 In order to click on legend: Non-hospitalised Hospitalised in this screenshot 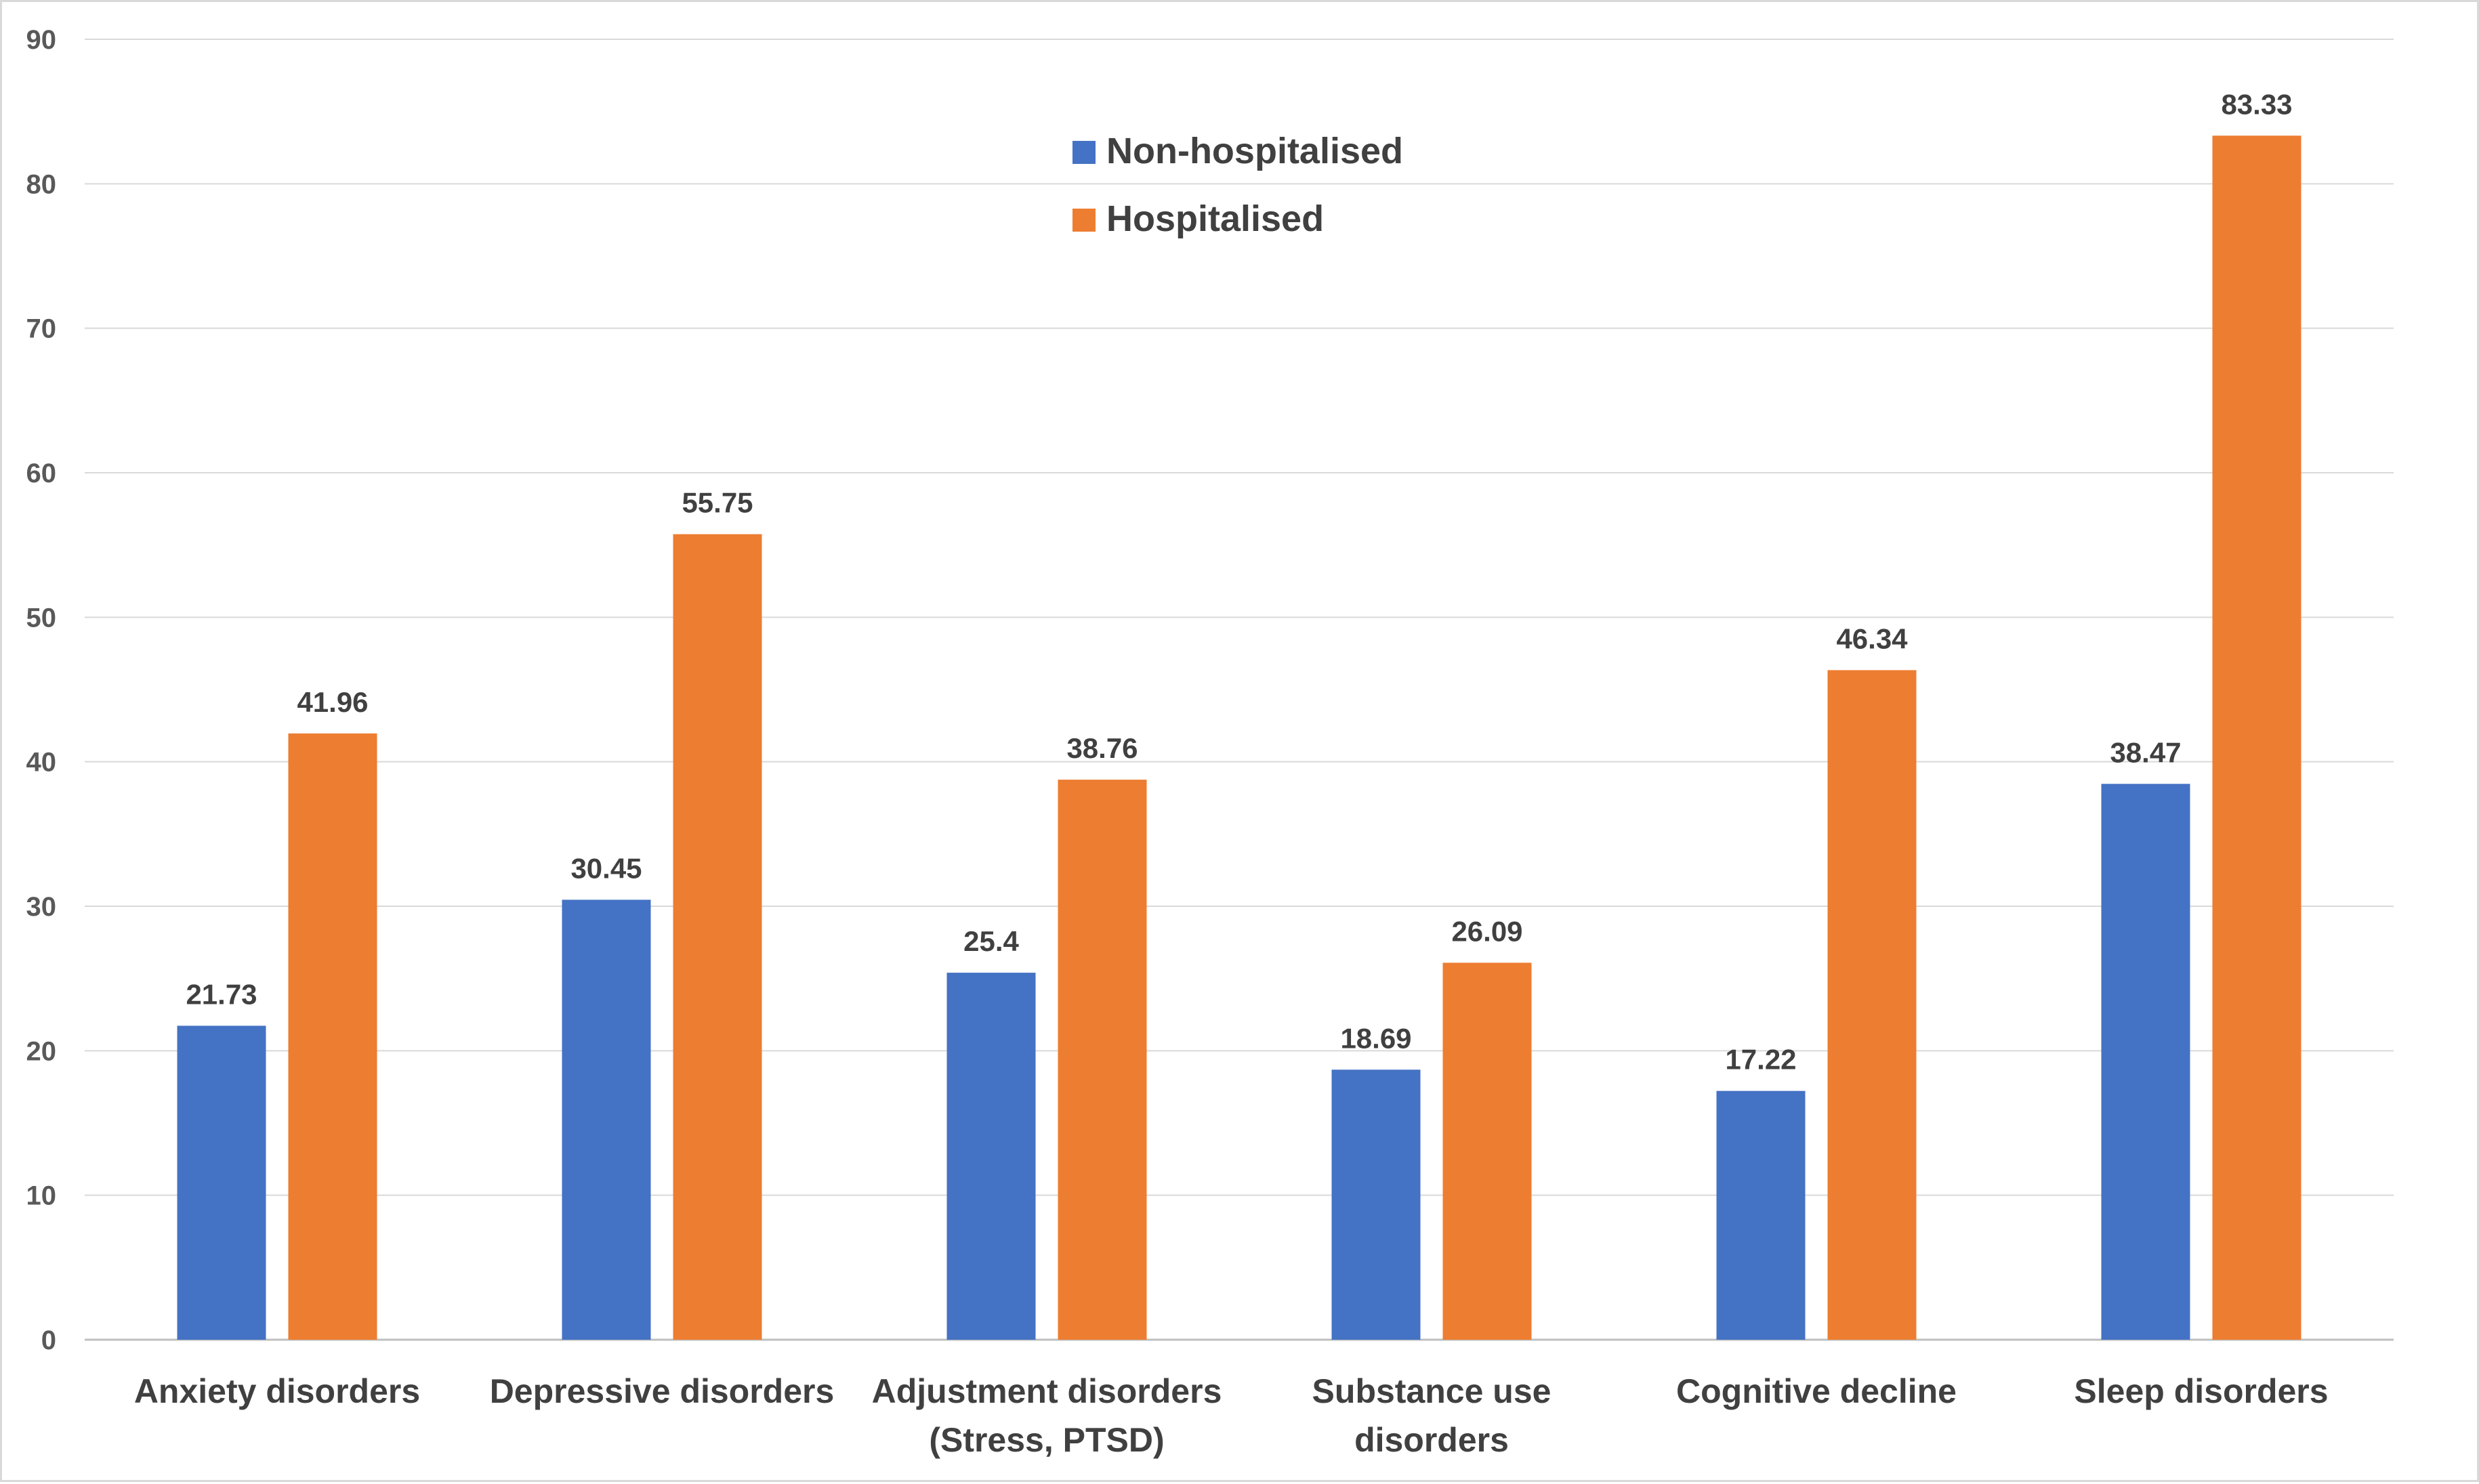, I will do `click(1237, 185)`.